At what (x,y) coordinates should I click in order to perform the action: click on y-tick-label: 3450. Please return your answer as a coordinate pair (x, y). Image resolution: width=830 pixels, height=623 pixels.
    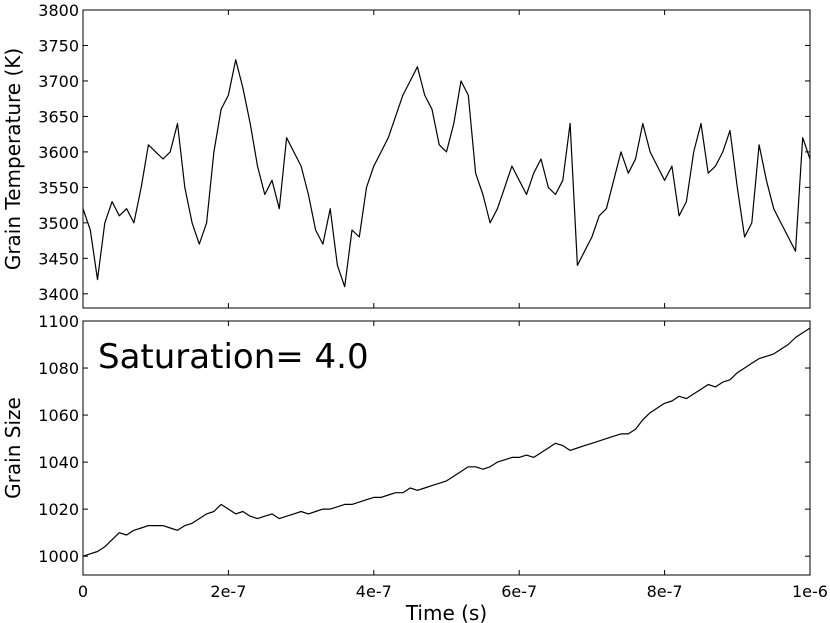
    Looking at the image, I should click on (58, 258).